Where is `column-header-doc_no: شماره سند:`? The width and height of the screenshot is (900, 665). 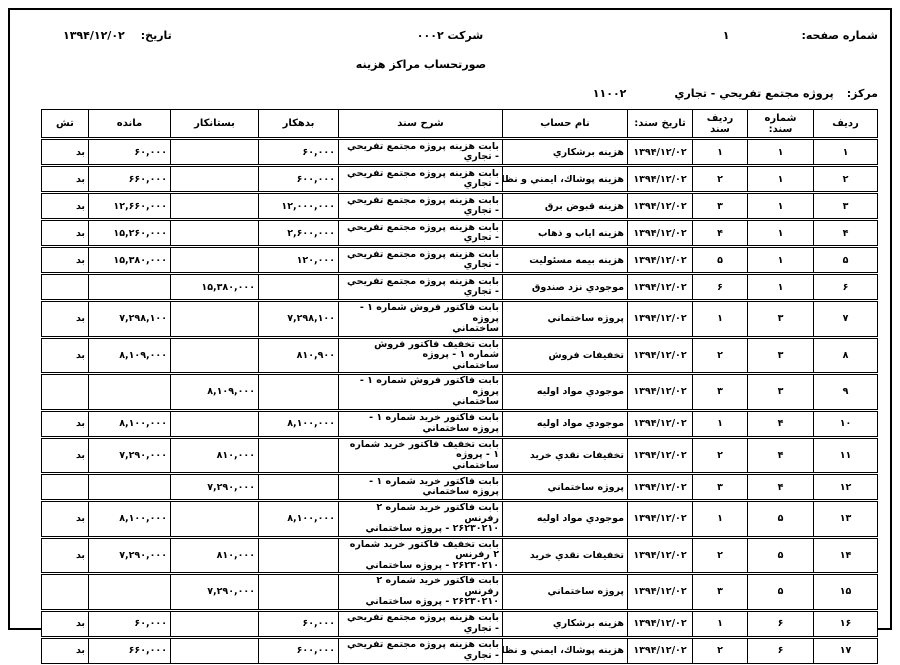
column-header-doc_no: شماره سند: is located at coordinates (780, 123).